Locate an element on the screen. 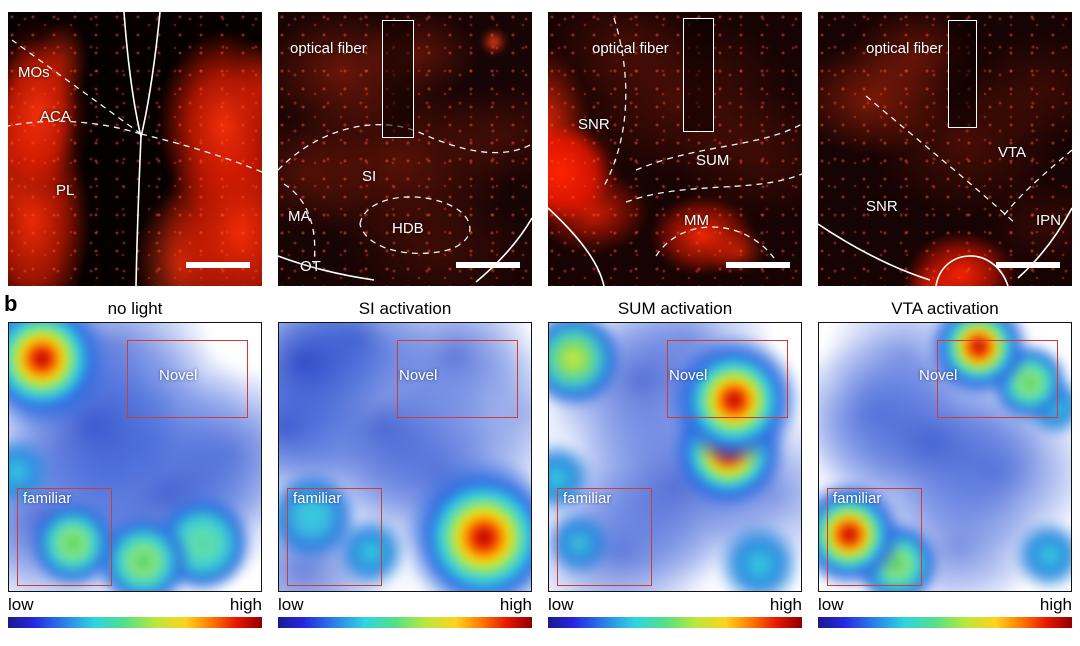 This screenshot has width=1080, height=646. heatmap-no-light: Novel familiar is located at coordinates (135, 457).